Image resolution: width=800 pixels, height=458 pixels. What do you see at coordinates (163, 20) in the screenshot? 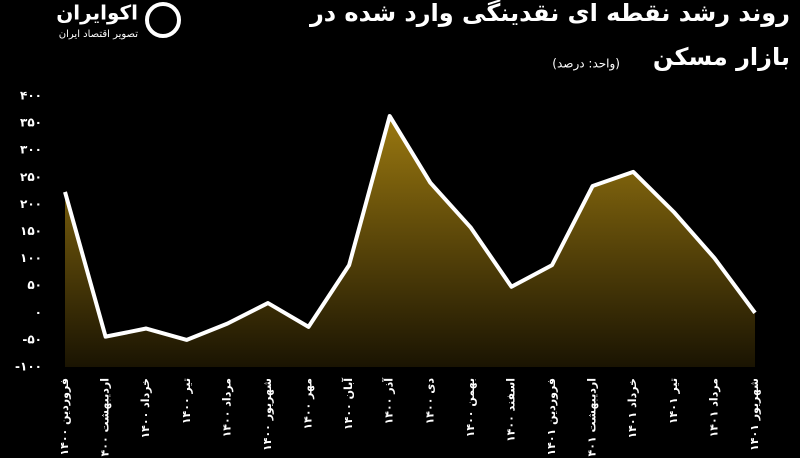
I see `logo-icon` at bounding box center [163, 20].